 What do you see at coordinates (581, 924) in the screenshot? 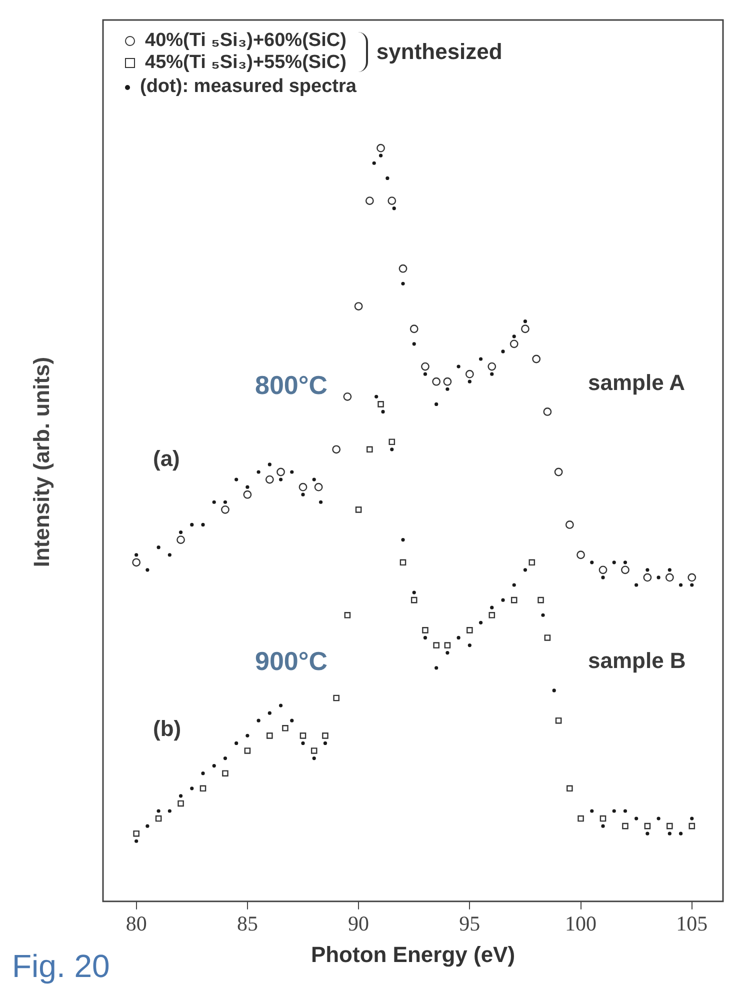
I see `x-tick-label: 100` at bounding box center [581, 924].